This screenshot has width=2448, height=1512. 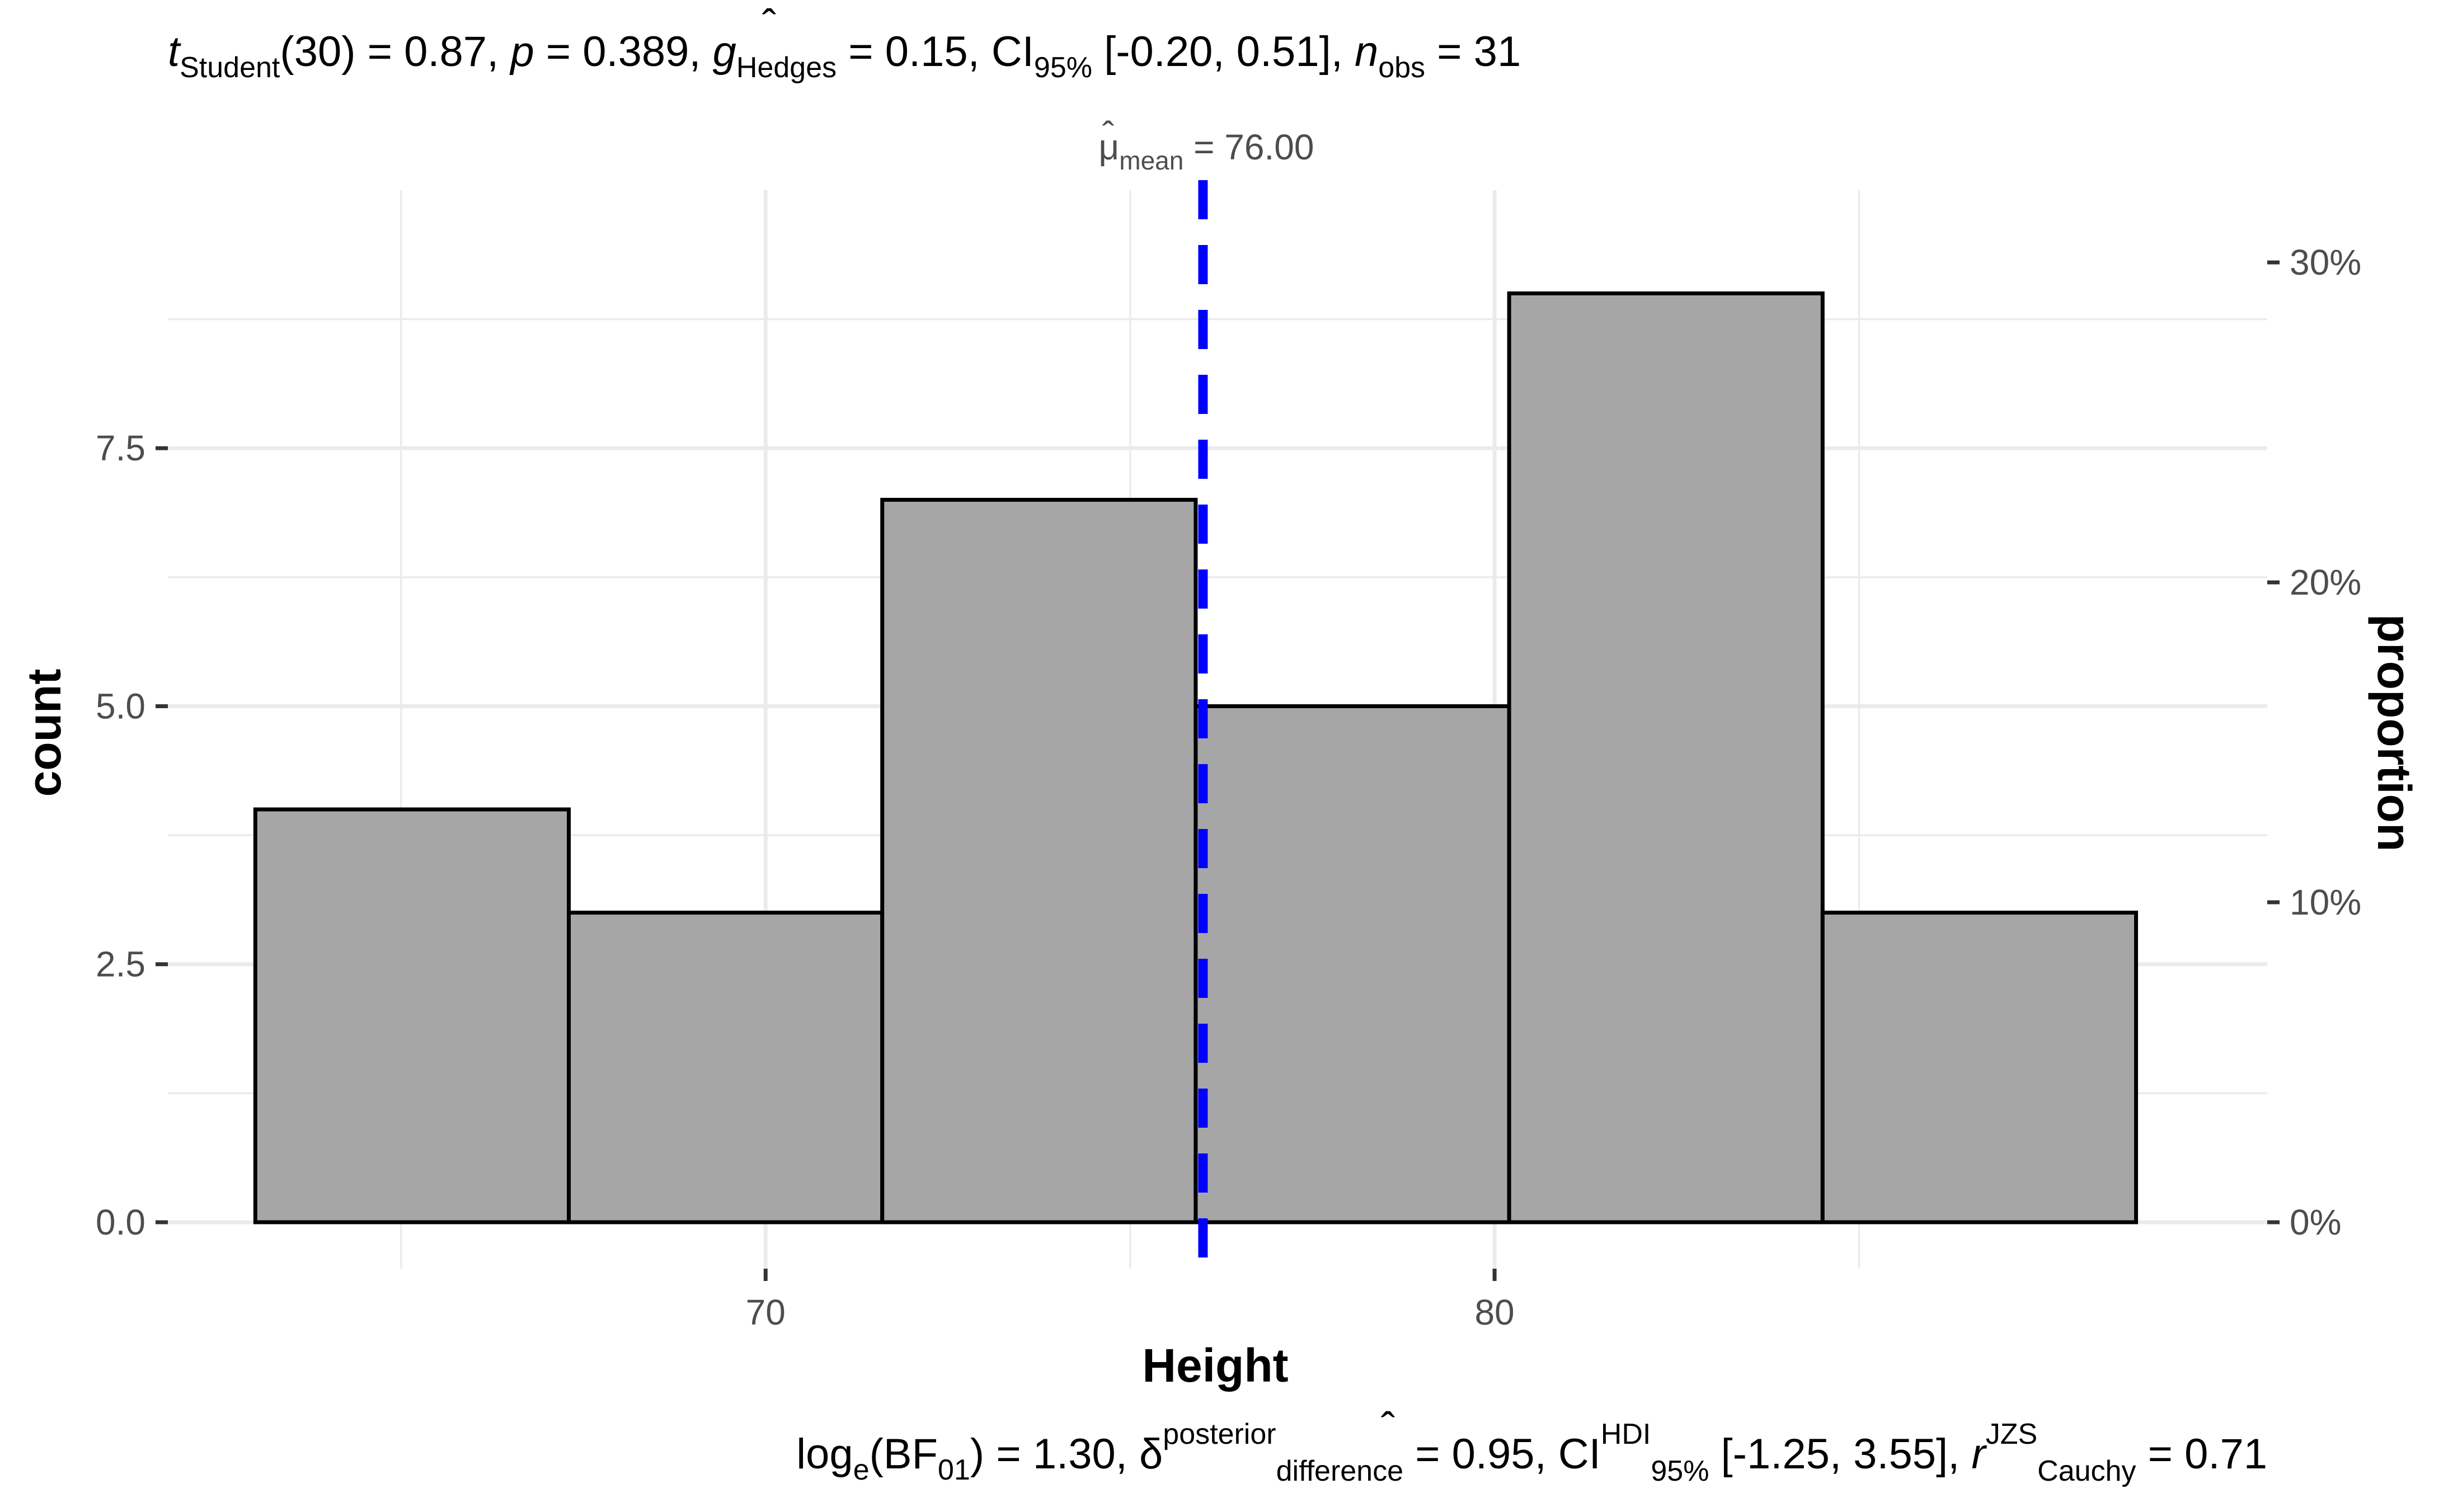 I want to click on log-text: log, so click(x=824, y=1454).